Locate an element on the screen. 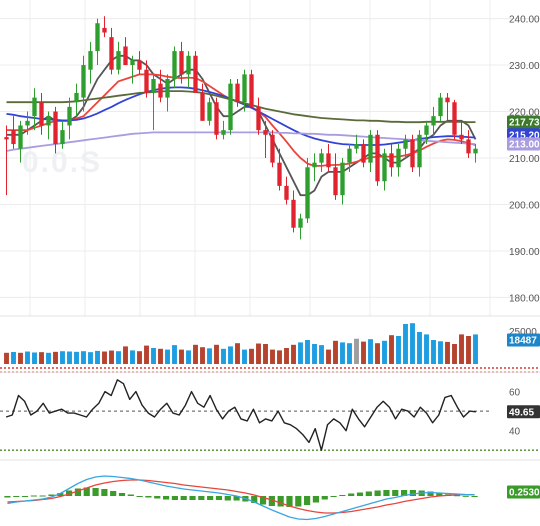  macd-line is located at coordinates (241, 498).